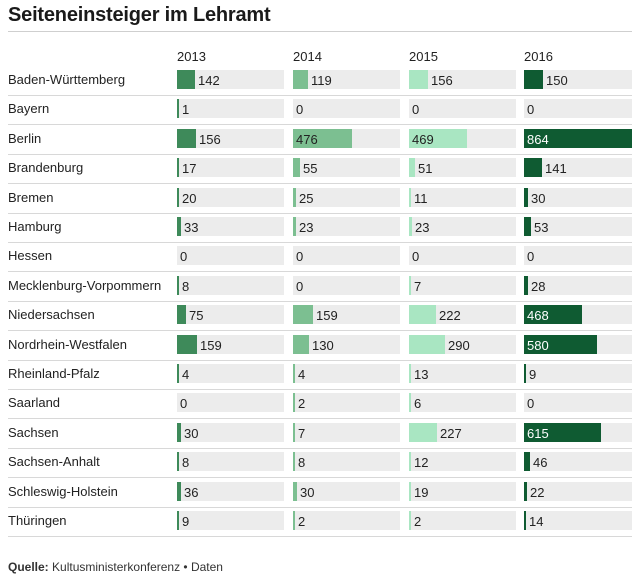 This screenshot has width=640, height=579. I want to click on value-label: 51, so click(425, 168).